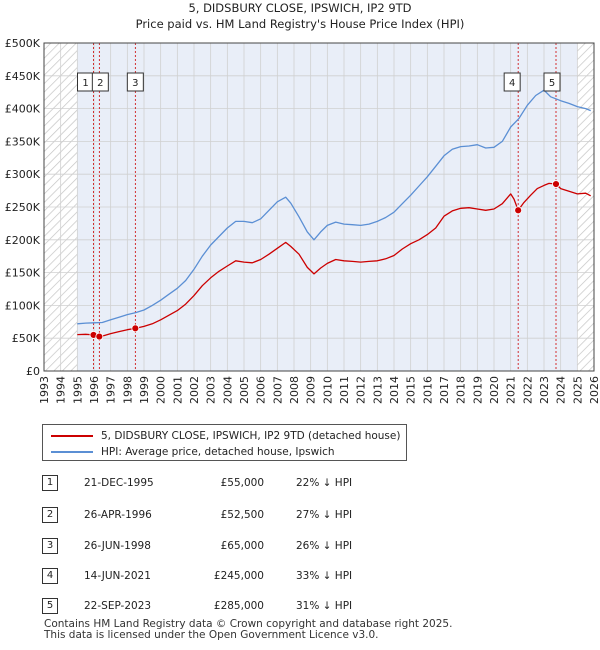 The width and height of the screenshot is (600, 650). Describe the element at coordinates (50, 546) in the screenshot. I see `sale-number-badge: 3` at that location.